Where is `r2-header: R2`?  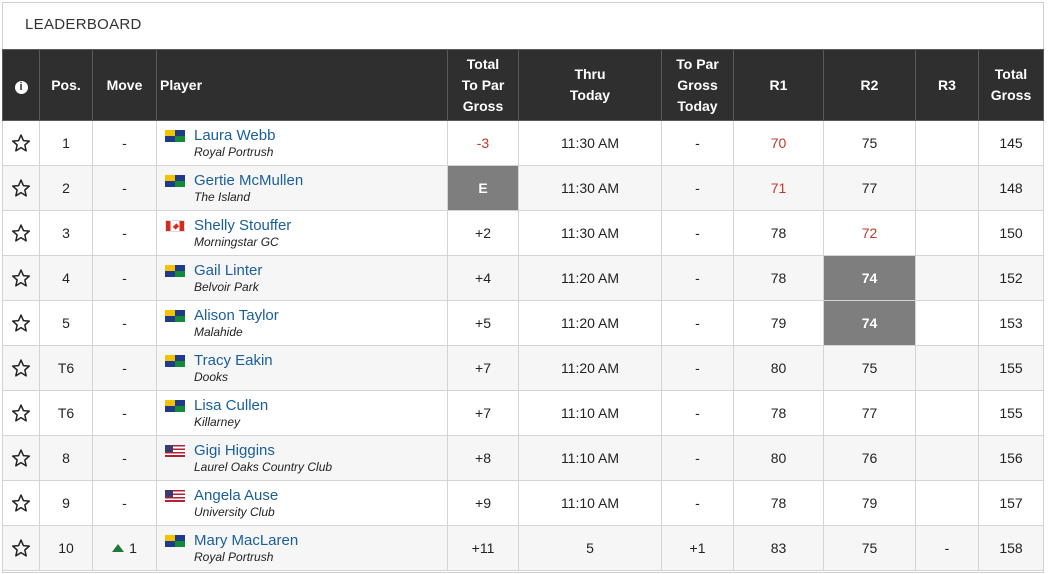 r2-header: R2 is located at coordinates (869, 85).